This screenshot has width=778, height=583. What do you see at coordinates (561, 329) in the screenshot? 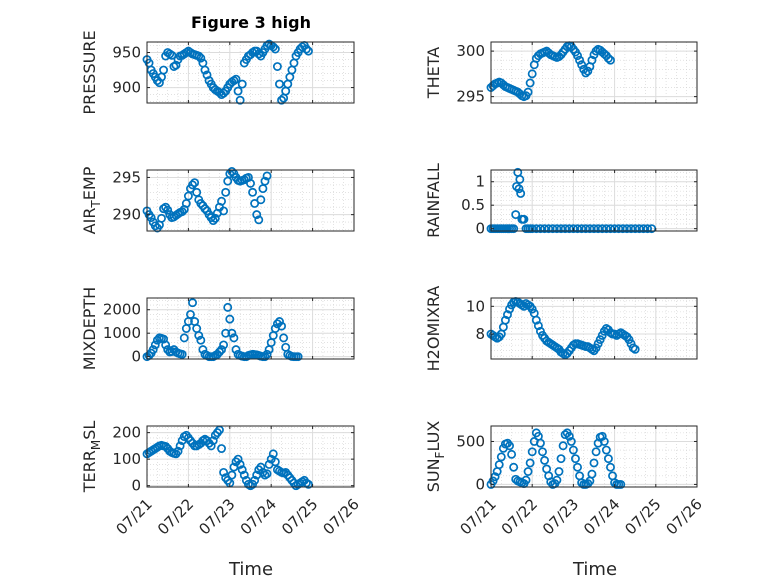
I see `subplot-h2omixra: 8 10 H2OMIXRA` at bounding box center [561, 329].